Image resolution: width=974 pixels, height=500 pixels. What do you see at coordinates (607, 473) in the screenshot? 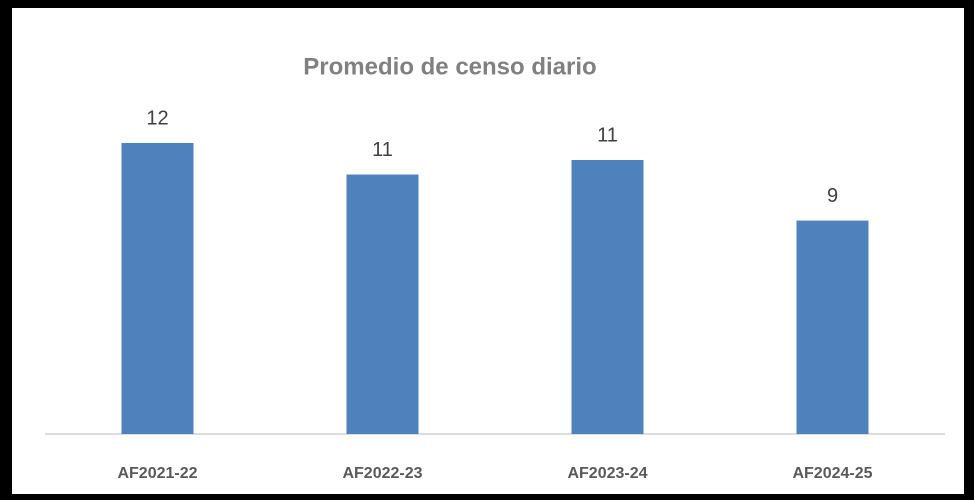
I see `x-tick-label: AF2023-24` at bounding box center [607, 473].